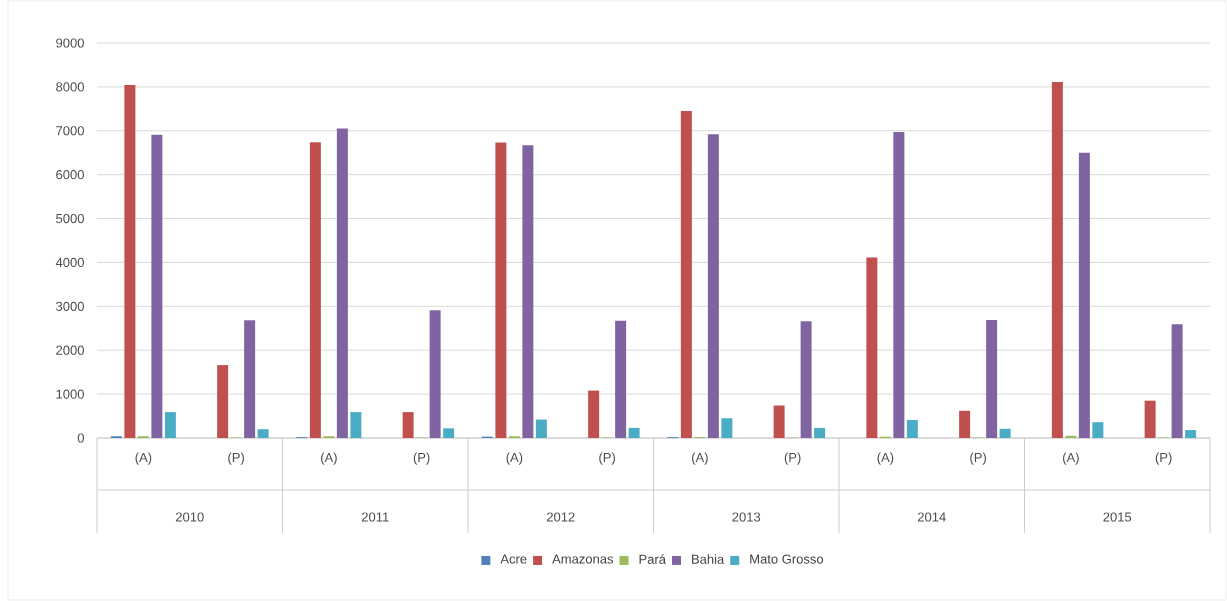 The width and height of the screenshot is (1227, 601). I want to click on text: 2011, so click(375, 517).